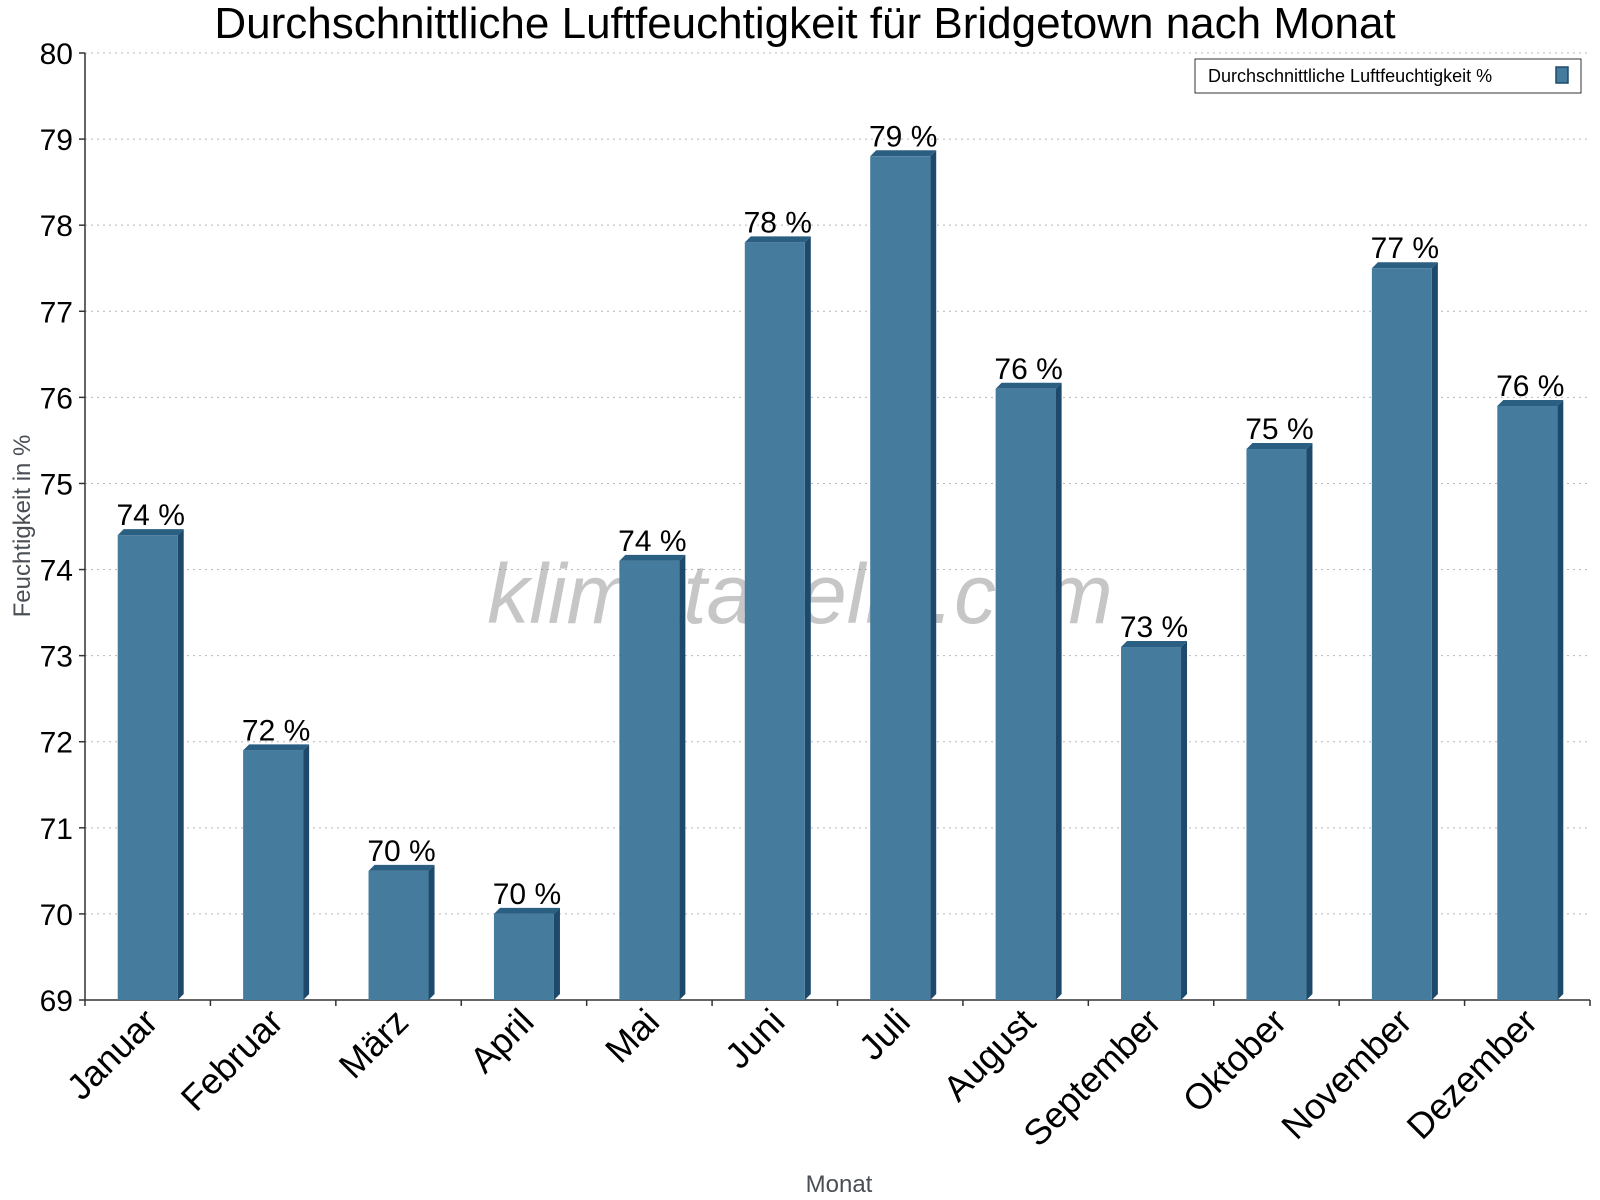 The height and width of the screenshot is (1200, 1600). Describe the element at coordinates (1562, 75) in the screenshot. I see `legend-swatch` at that location.